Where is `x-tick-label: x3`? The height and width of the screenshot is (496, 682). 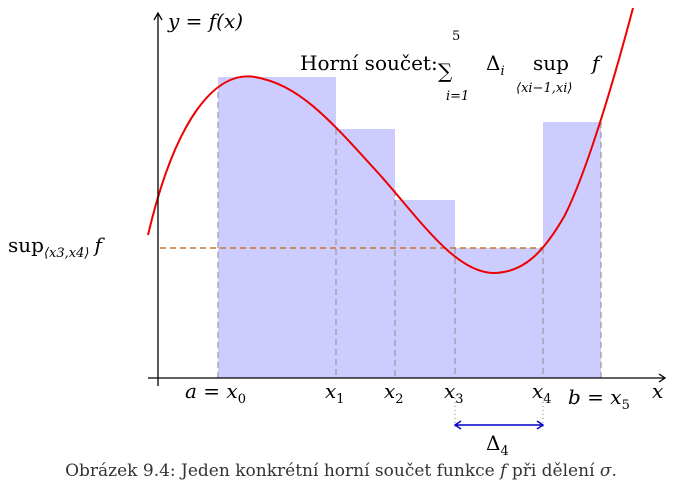
x-tick-label: x3 is located at coordinates (454, 393).